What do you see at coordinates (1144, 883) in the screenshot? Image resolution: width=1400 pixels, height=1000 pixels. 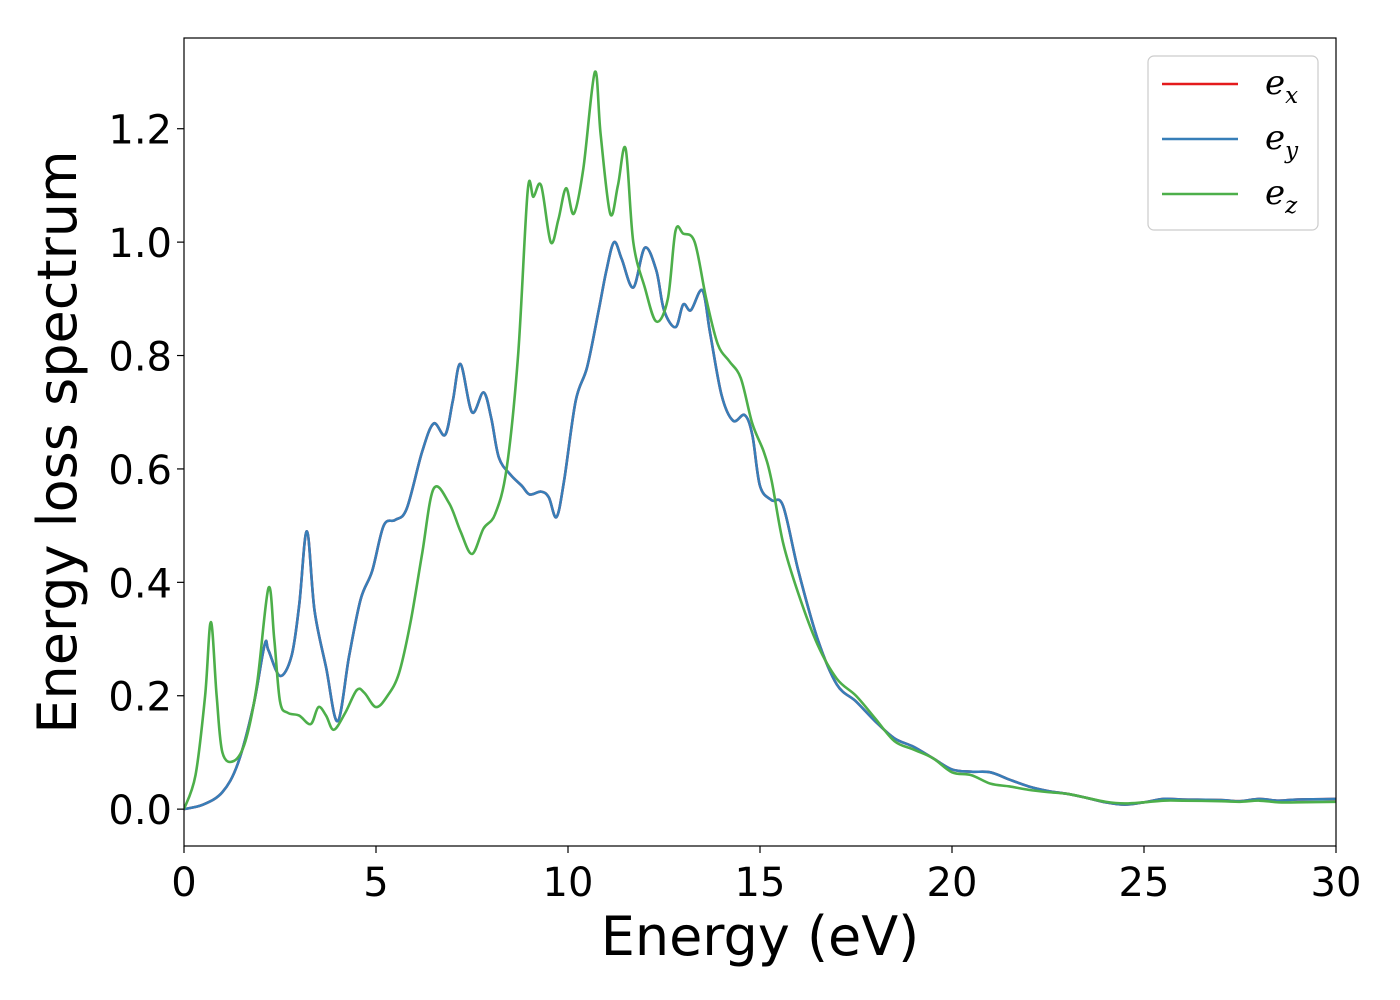 I see `x-tick-label: 25` at bounding box center [1144, 883].